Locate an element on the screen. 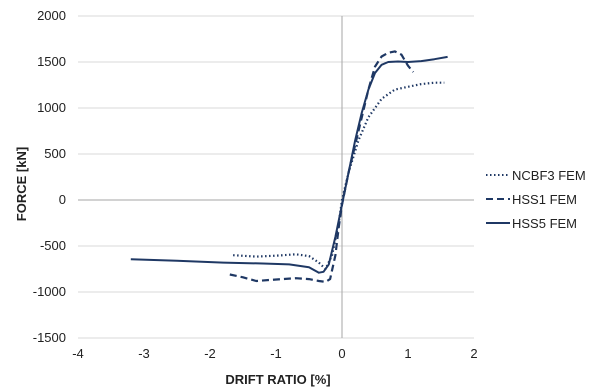  x-tick-label: 0 is located at coordinates (341, 353).